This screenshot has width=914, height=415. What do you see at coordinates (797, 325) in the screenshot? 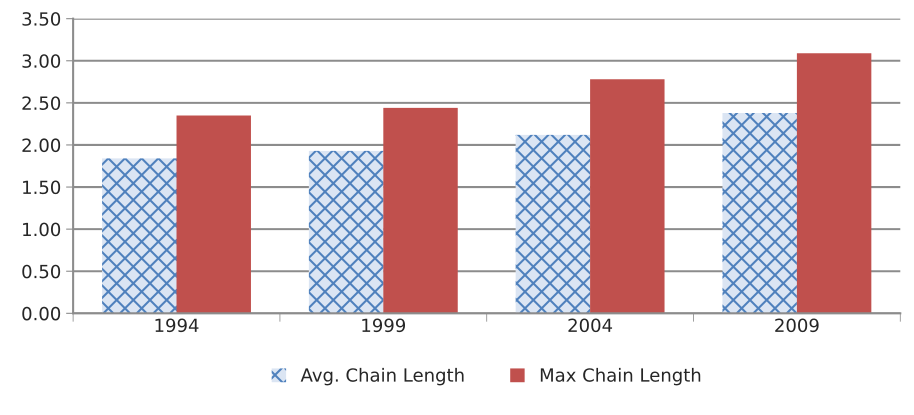
I see `x-tick-label: 2009` at bounding box center [797, 325].